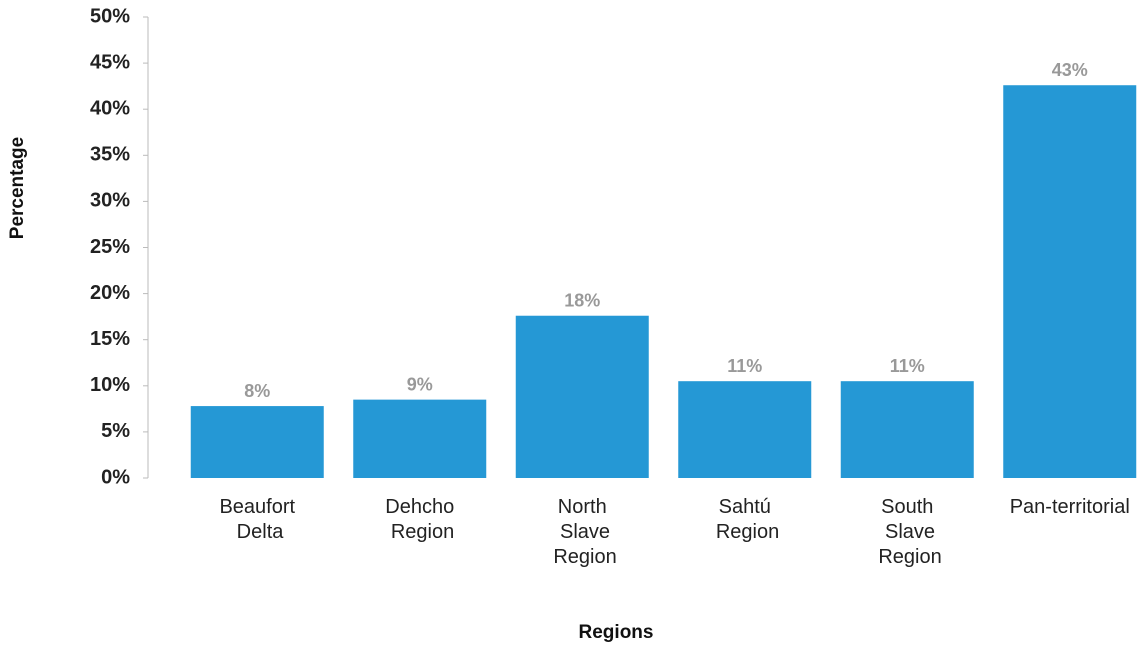 Image resolution: width=1147 pixels, height=653 pixels. What do you see at coordinates (115, 477) in the screenshot?
I see `y-tick-label: 0%` at bounding box center [115, 477].